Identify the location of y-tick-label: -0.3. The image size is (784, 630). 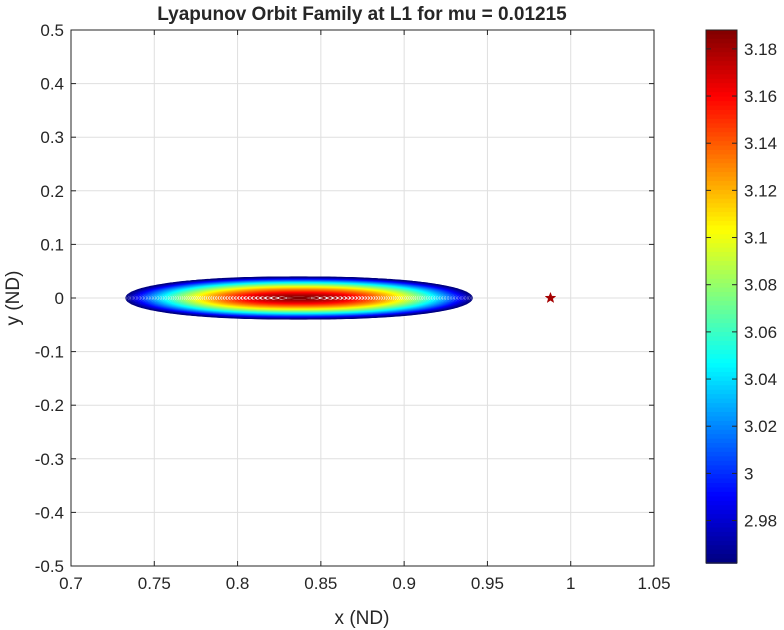
(49, 459).